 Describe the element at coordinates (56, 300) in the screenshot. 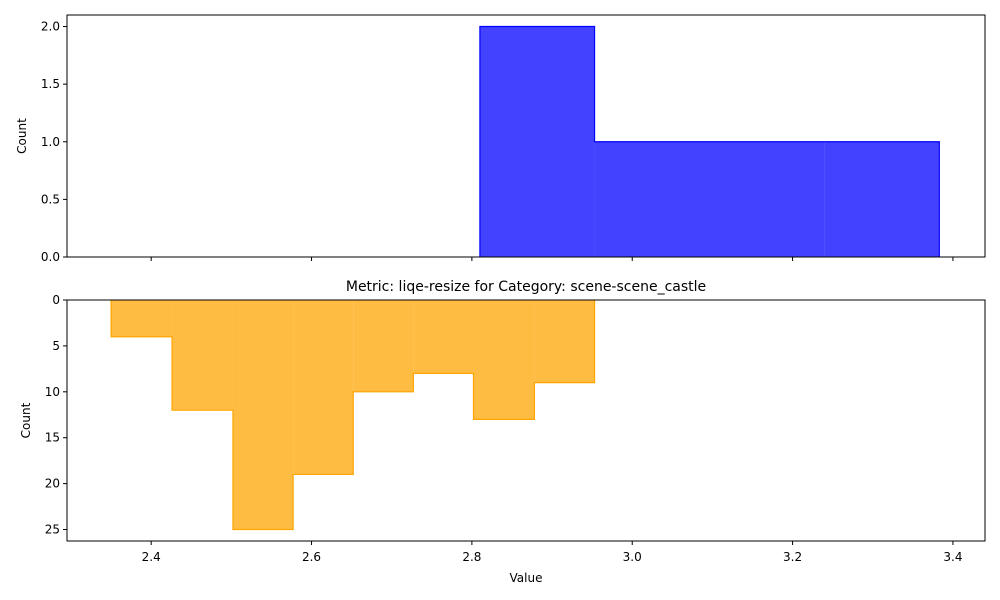

I see `y-tick-label: 0` at that location.